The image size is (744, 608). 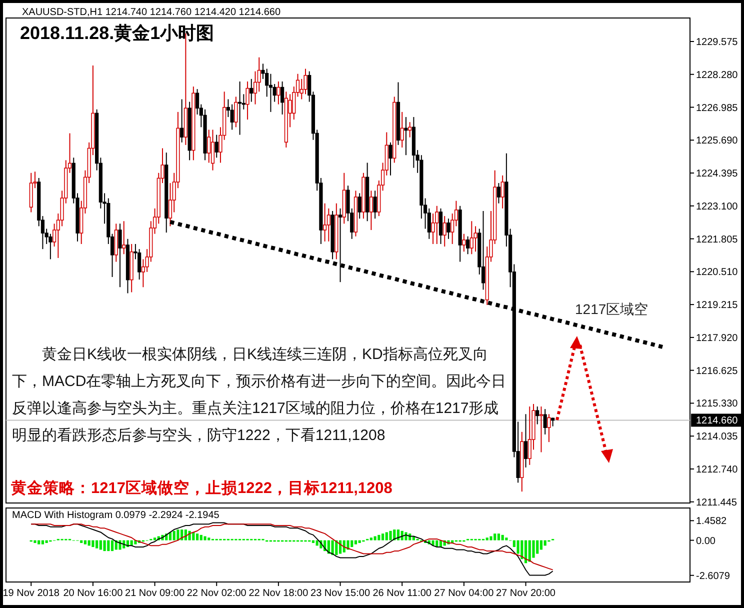 I want to click on annotation: 黄金策略：1217区域做空，止损1222，目标1211,1208, so click(x=202, y=488).